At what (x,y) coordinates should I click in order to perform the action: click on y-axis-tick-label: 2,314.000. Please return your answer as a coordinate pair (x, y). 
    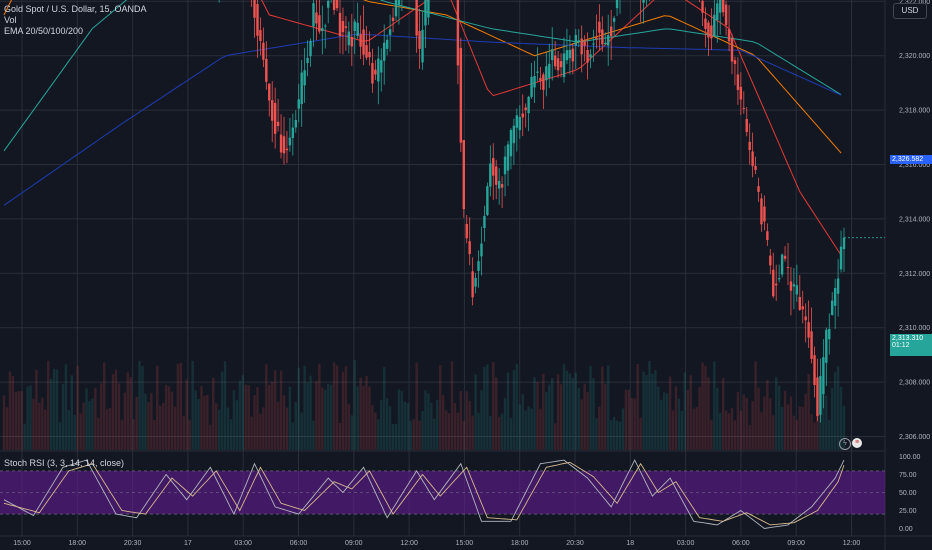
    Looking at the image, I should click on (914, 219).